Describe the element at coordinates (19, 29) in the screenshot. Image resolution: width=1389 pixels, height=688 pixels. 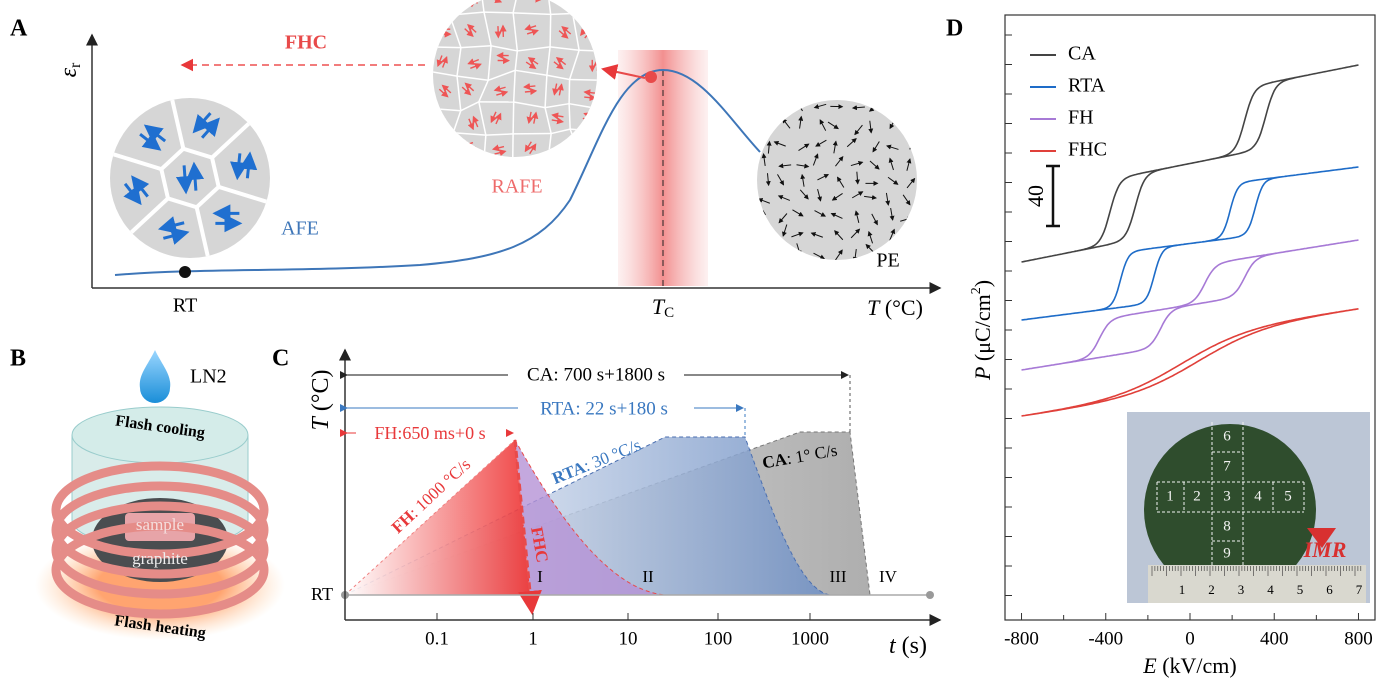
I see `panel-label: A` at that location.